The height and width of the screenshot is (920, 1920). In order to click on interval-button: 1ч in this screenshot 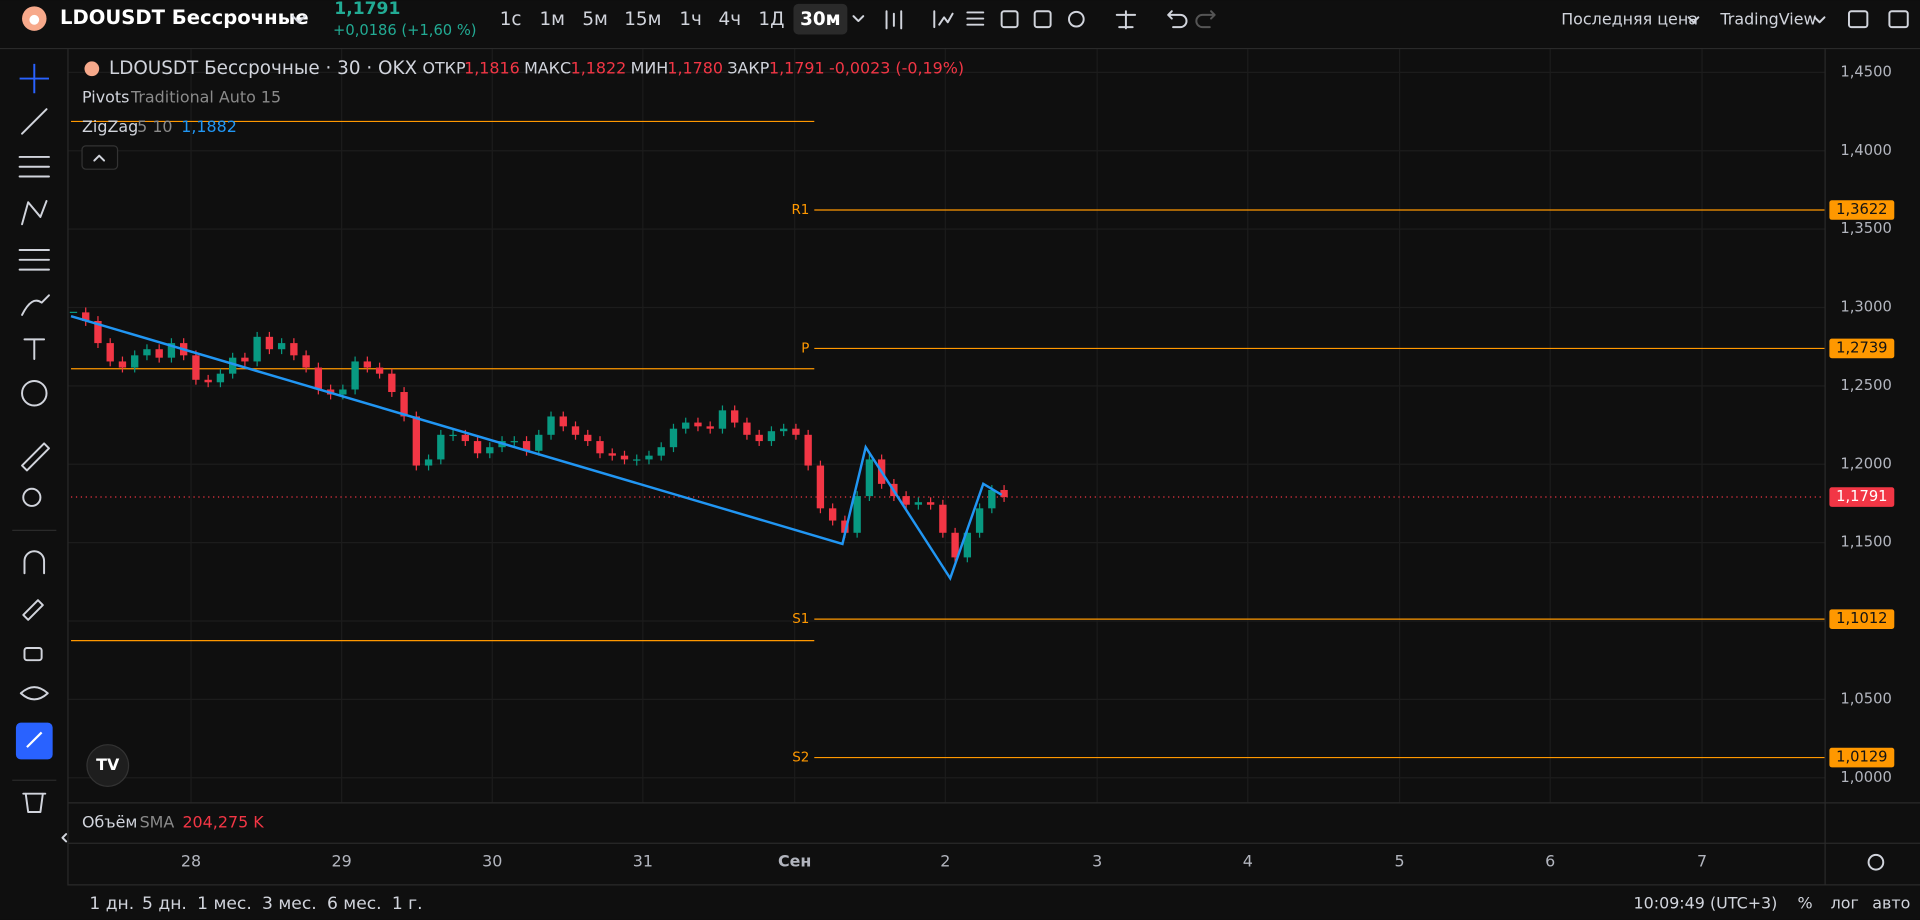, I will do `click(690, 19)`.